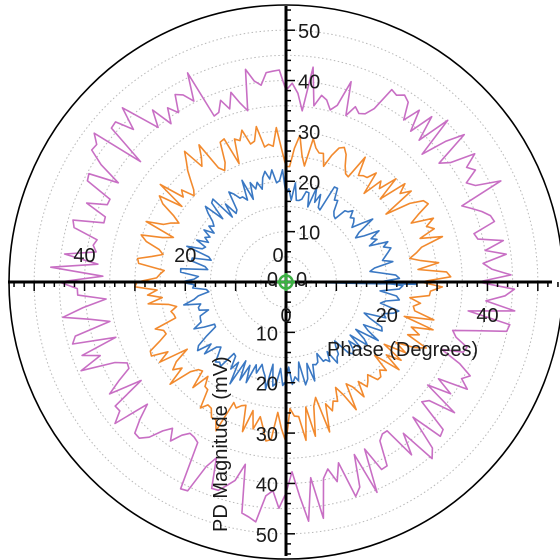  I want to click on tick-label-origin-down: 0, so click(285, 316).